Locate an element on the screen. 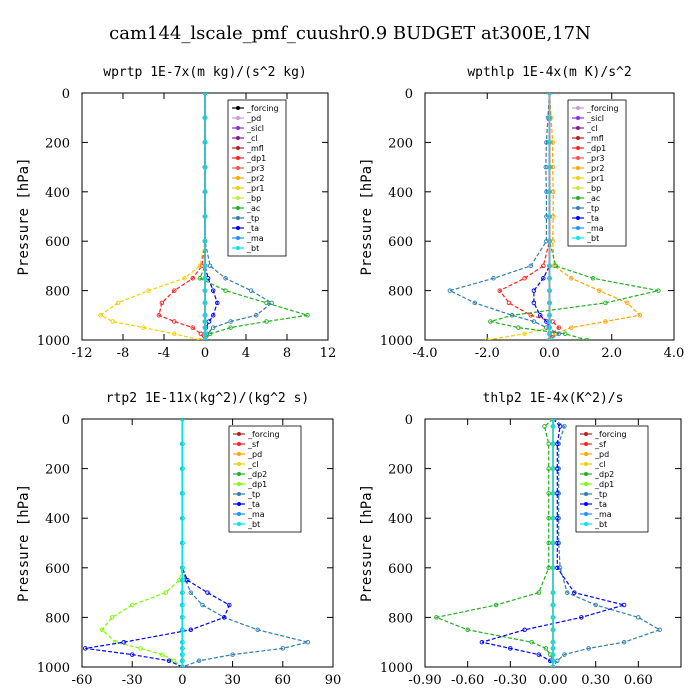  series-line-pr2 is located at coordinates (595, 216).